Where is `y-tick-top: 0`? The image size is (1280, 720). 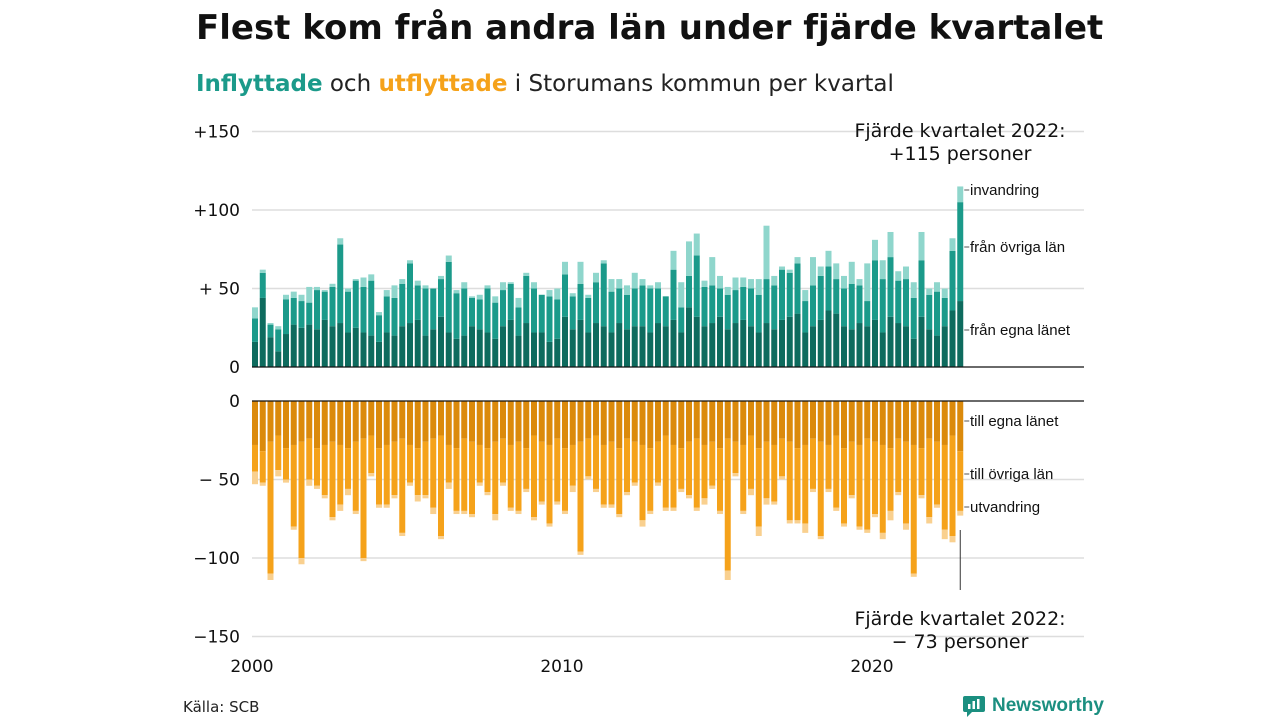
y-tick-top: 0 is located at coordinates (234, 368).